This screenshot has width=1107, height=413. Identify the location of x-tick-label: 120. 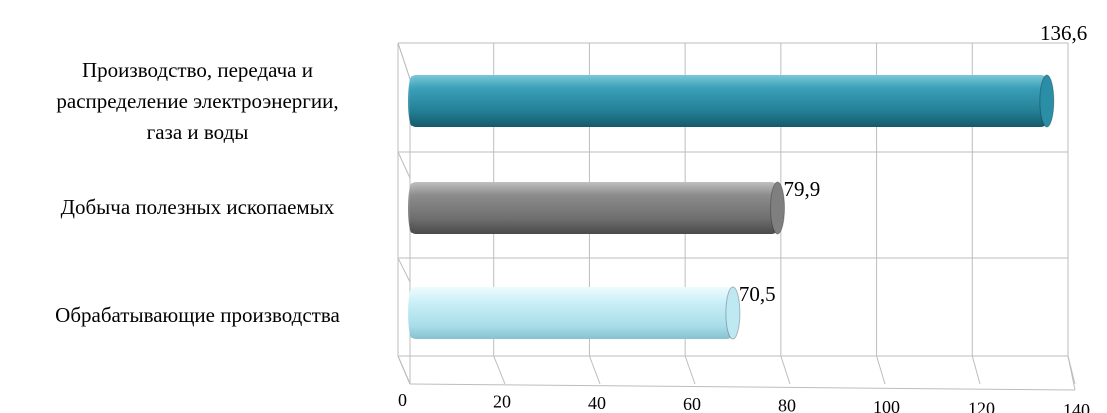
(981, 405).